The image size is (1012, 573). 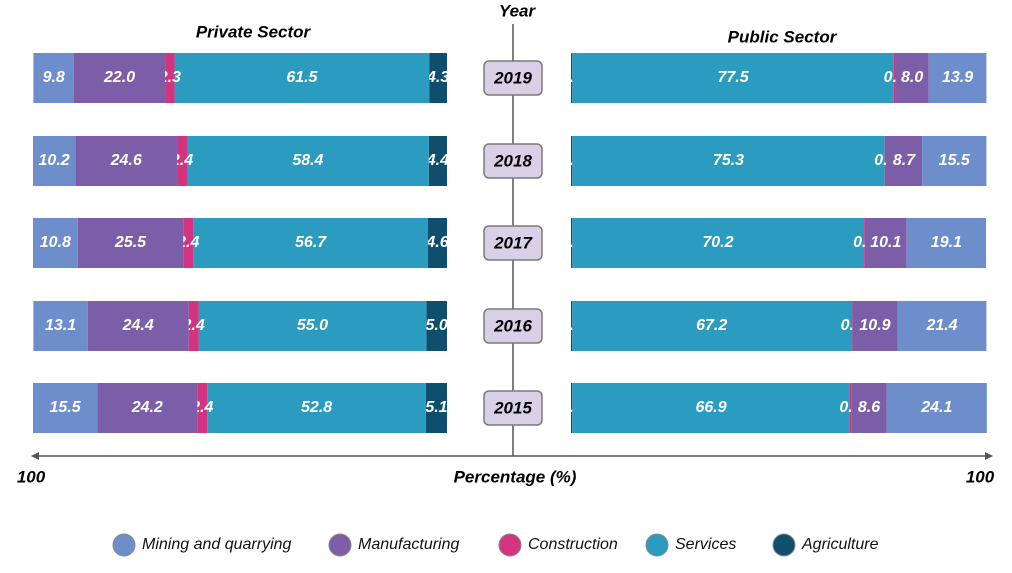 I want to click on value-label: 24.1, so click(x=936, y=407).